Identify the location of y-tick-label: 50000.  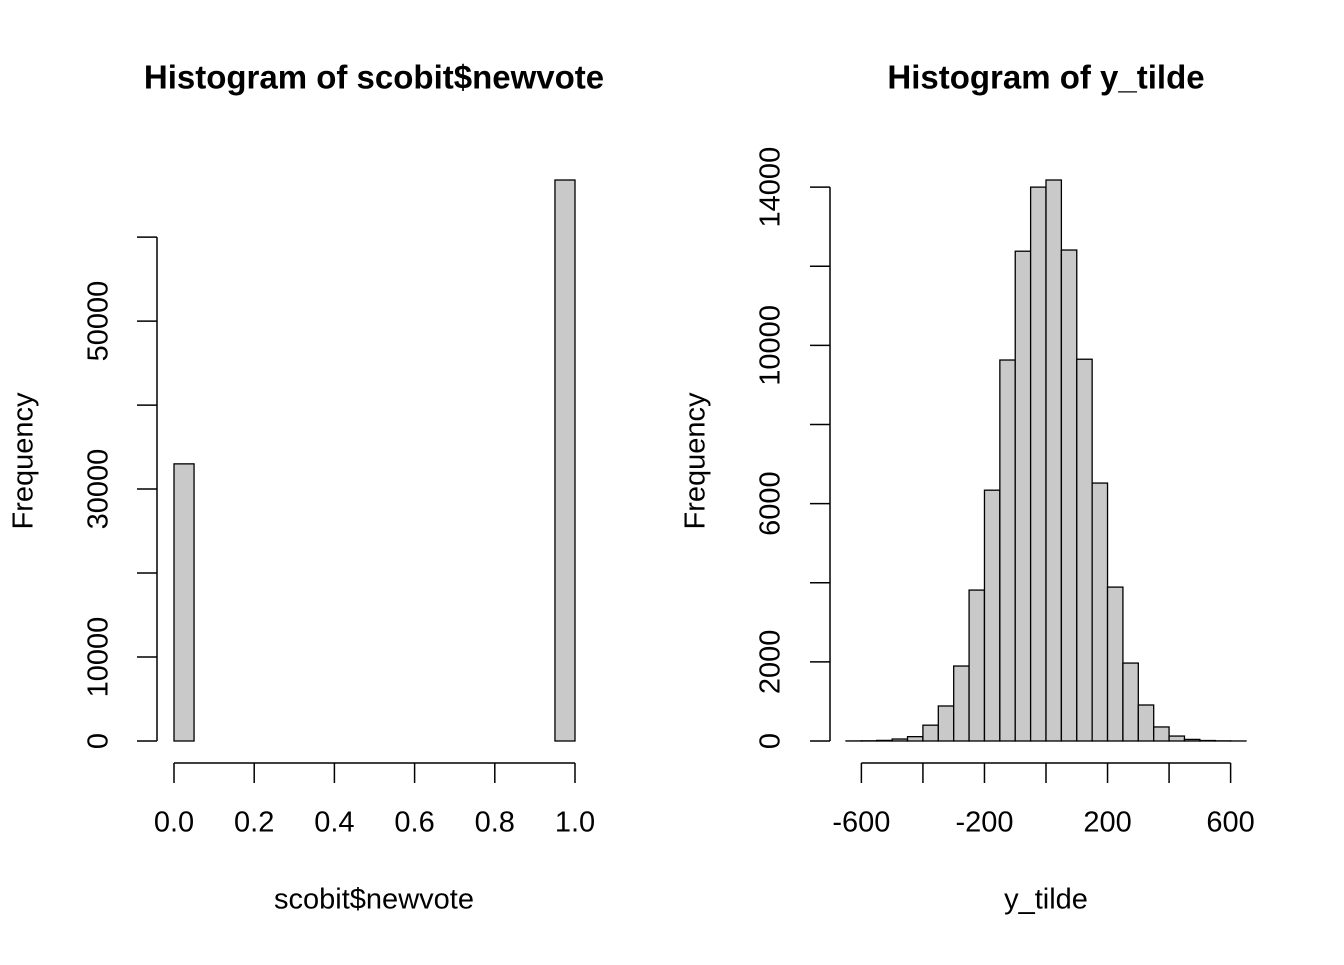
(99, 321).